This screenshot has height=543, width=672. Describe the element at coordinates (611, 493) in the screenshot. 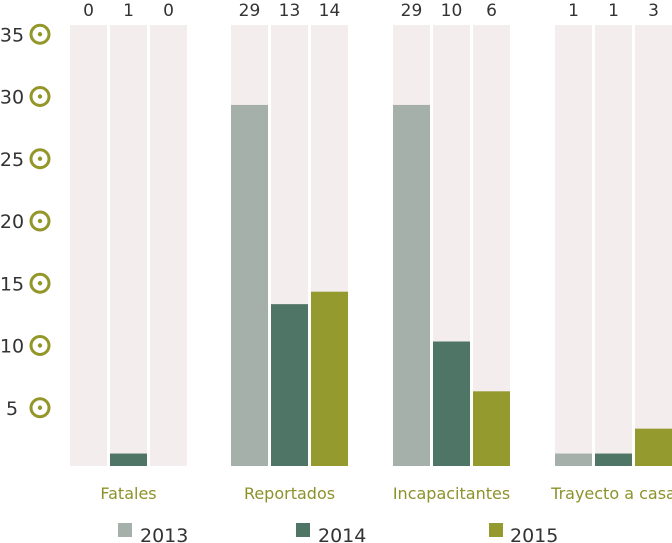

I see `category-label-trayecto-a-casa: Trayecto a casa` at that location.